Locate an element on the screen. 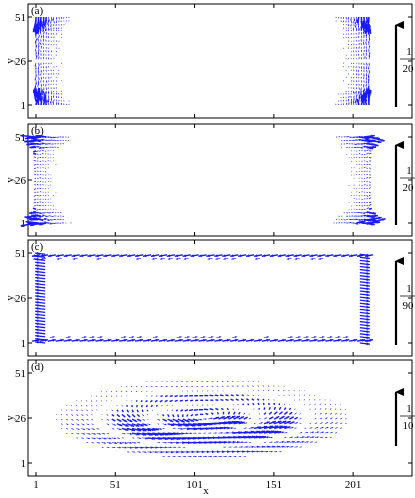 This screenshot has width=415, height=498. y-tick-label: 26 is located at coordinates (21, 181).